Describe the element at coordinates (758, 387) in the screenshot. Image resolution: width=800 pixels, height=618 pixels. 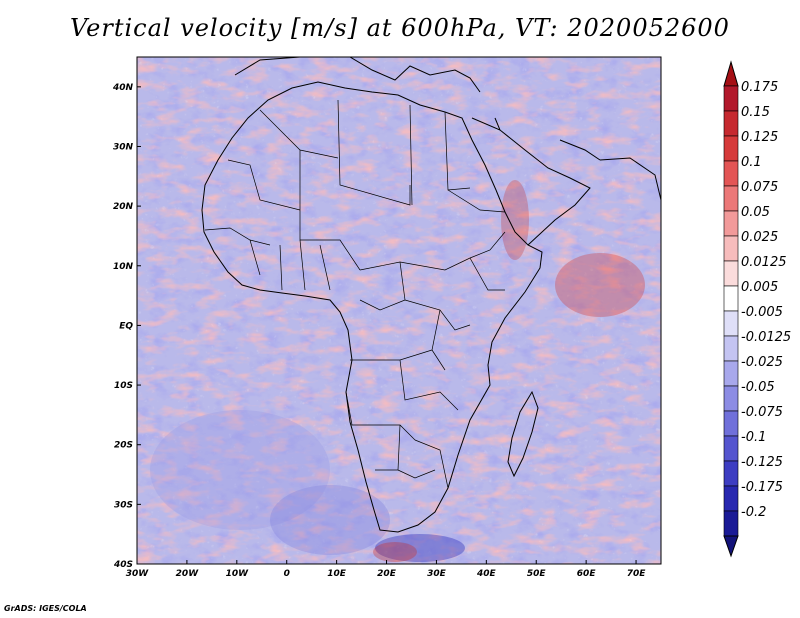
I see `colorbar-label-12: -0.05` at that location.